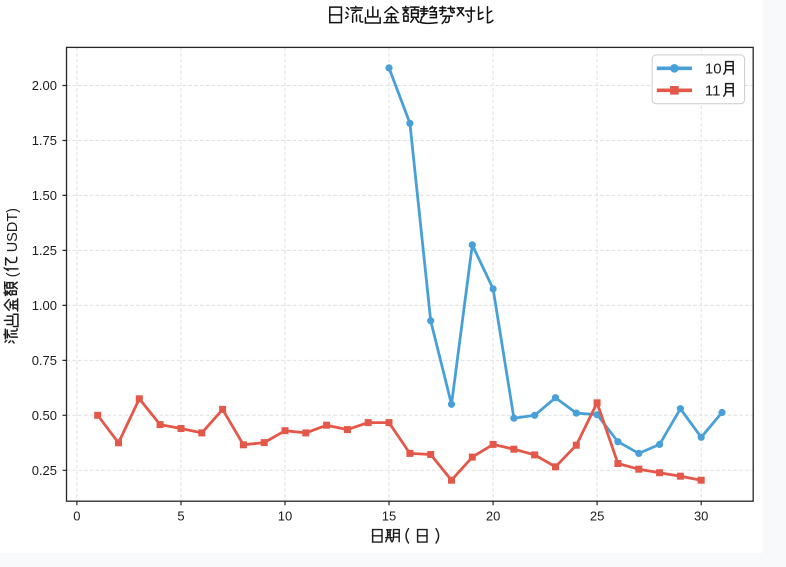  I want to click on svg-text: 11, so click(713, 91).